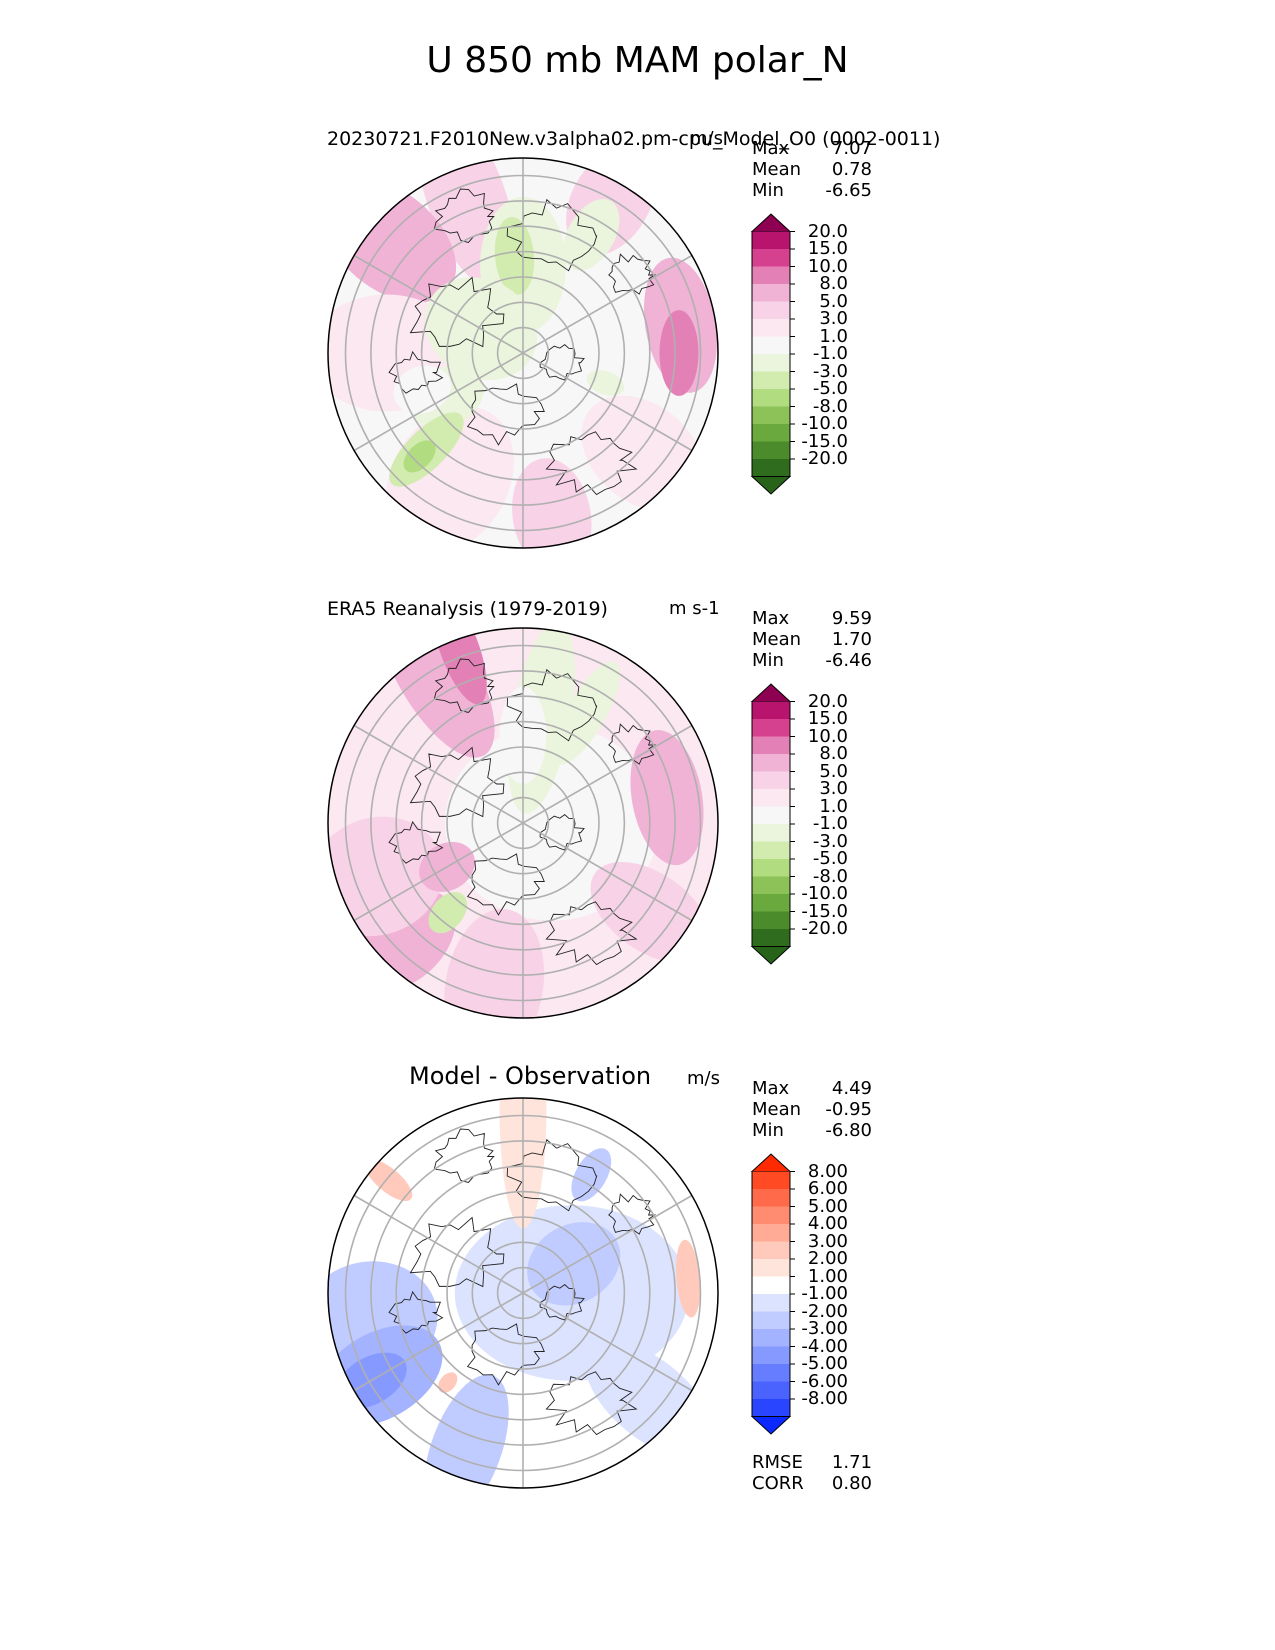 The image size is (1275, 1650). What do you see at coordinates (833, 301) in the screenshot?
I see `colorbar-tick-label: 5.0` at bounding box center [833, 301].